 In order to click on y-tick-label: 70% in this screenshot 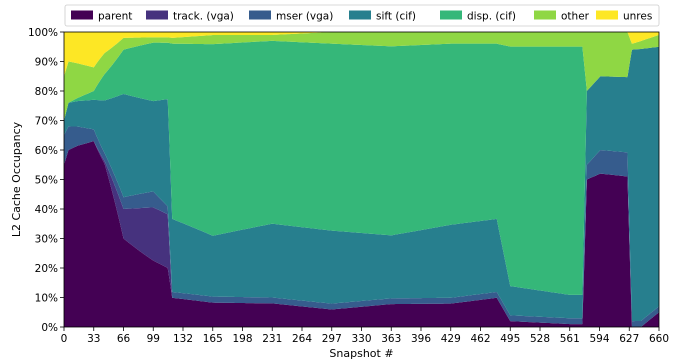, I will do `click(46, 121)`.